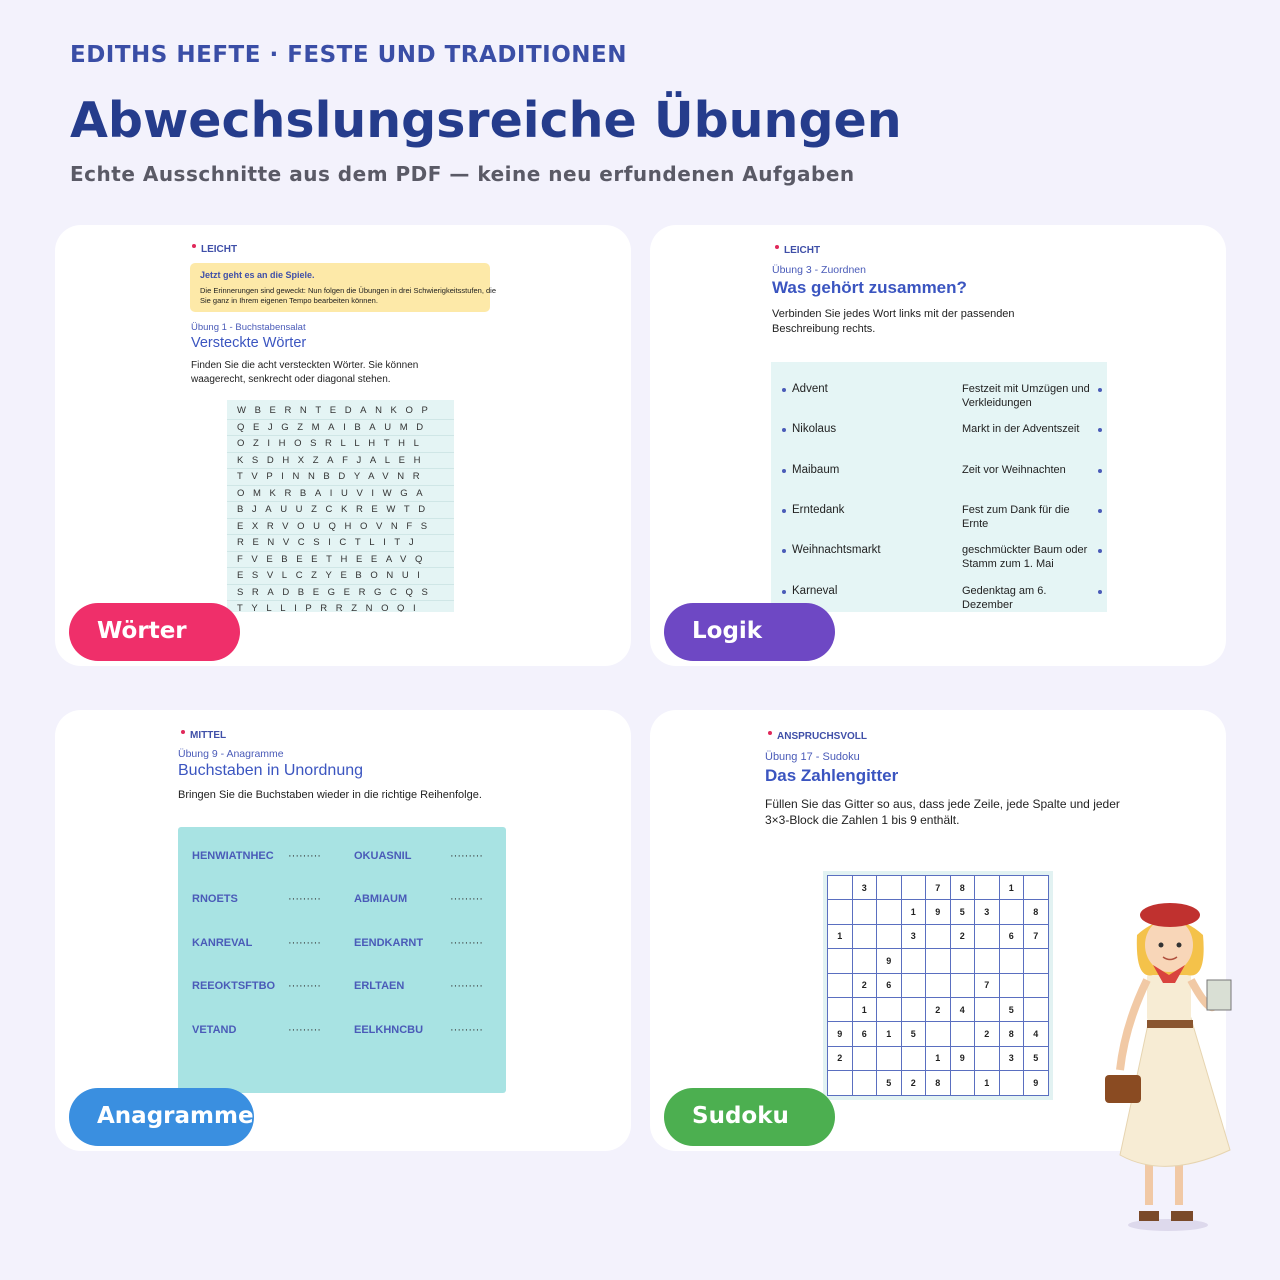 The height and width of the screenshot is (1280, 1280). Describe the element at coordinates (381, 899) in the screenshot. I see `anagram: ABMIAUM` at that location.